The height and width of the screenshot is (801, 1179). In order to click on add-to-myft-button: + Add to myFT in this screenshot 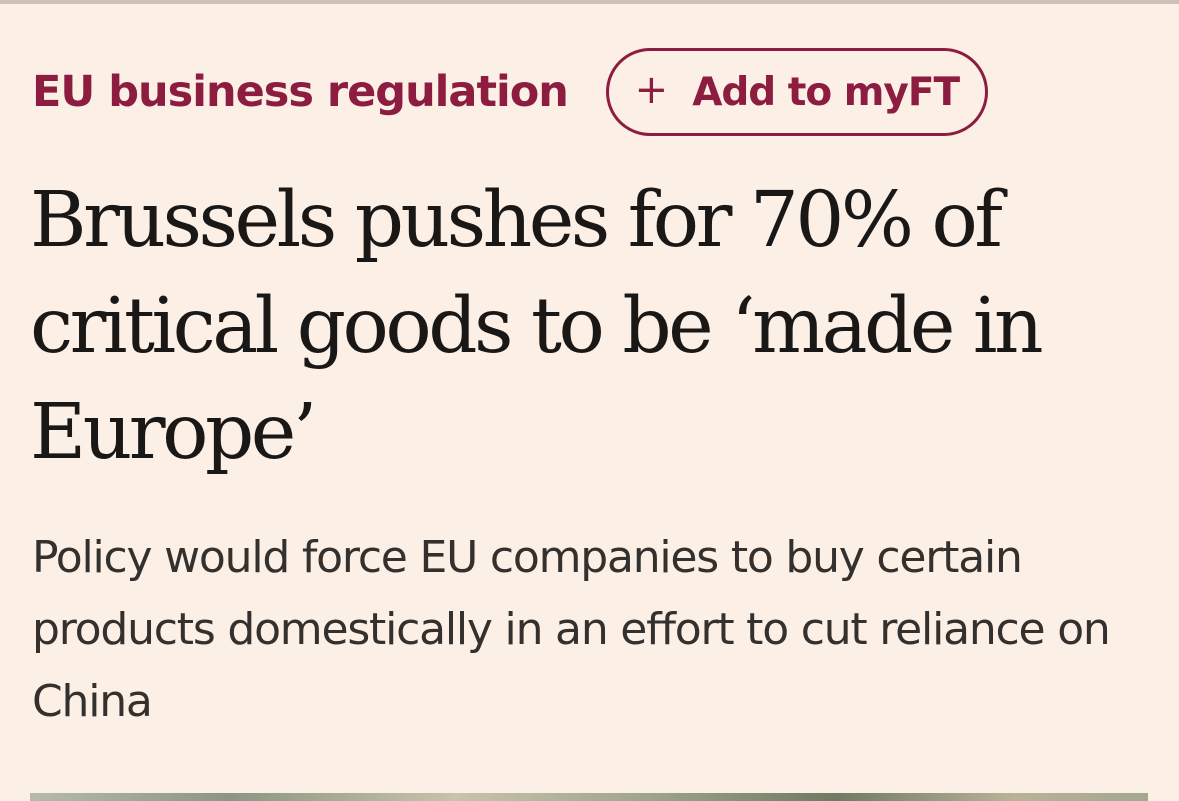, I will do `click(796, 92)`.